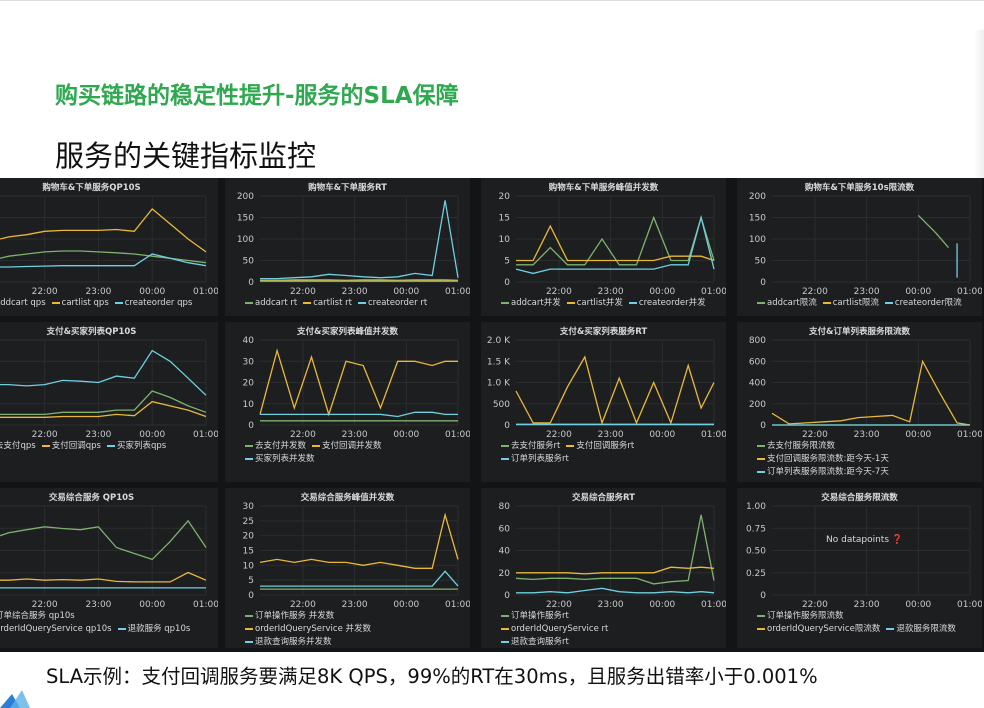  I want to click on legend-item: 退款服务限流数, so click(921, 629).